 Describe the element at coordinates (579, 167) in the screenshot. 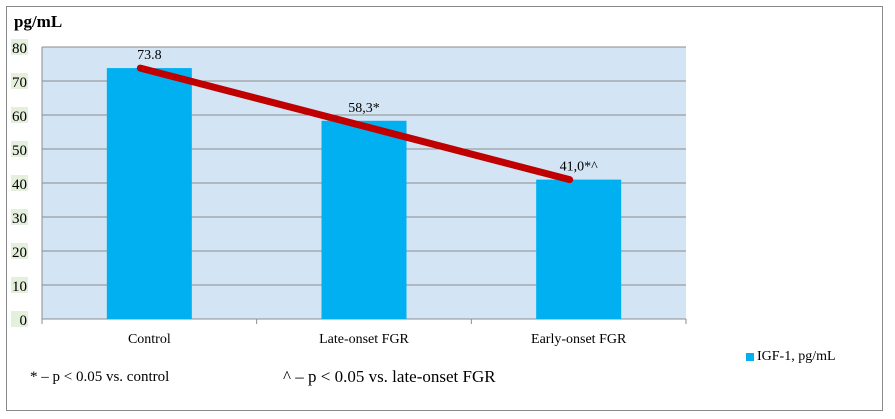

I see `data-label: 41,0*^` at that location.